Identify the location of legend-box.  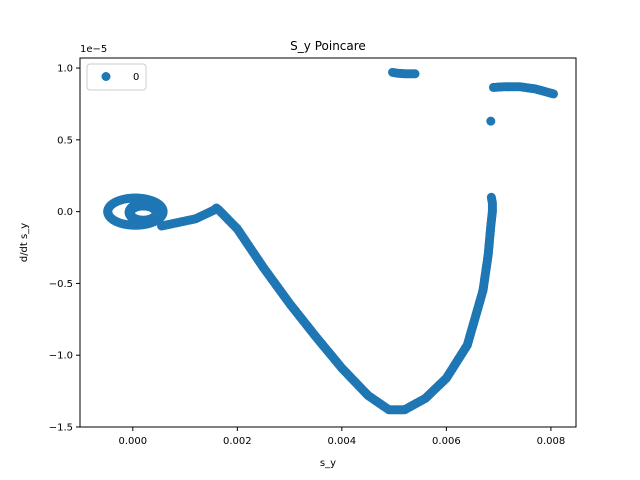
(116, 77).